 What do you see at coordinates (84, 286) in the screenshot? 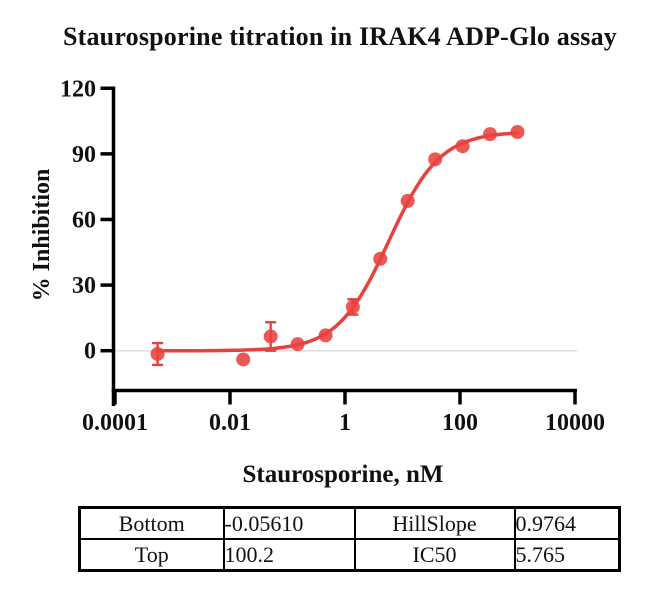
I see `y-tick-label: 30` at bounding box center [84, 286].